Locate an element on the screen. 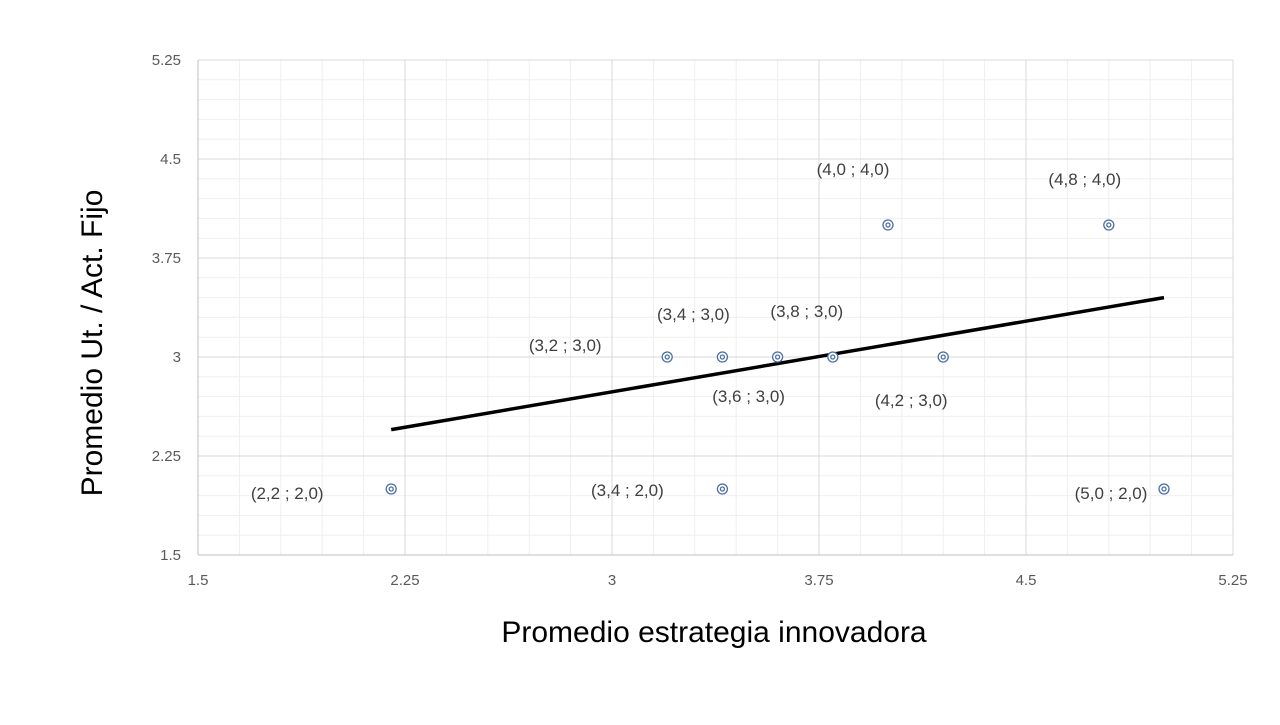 The height and width of the screenshot is (725, 1280). y-tick-label: 5.25 is located at coordinates (166, 60).